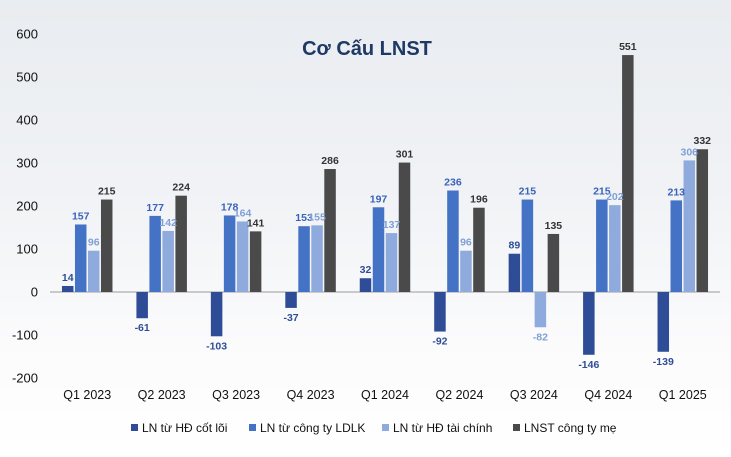  What do you see at coordinates (25, 378) in the screenshot?
I see `y-tick-label: -200` at bounding box center [25, 378].